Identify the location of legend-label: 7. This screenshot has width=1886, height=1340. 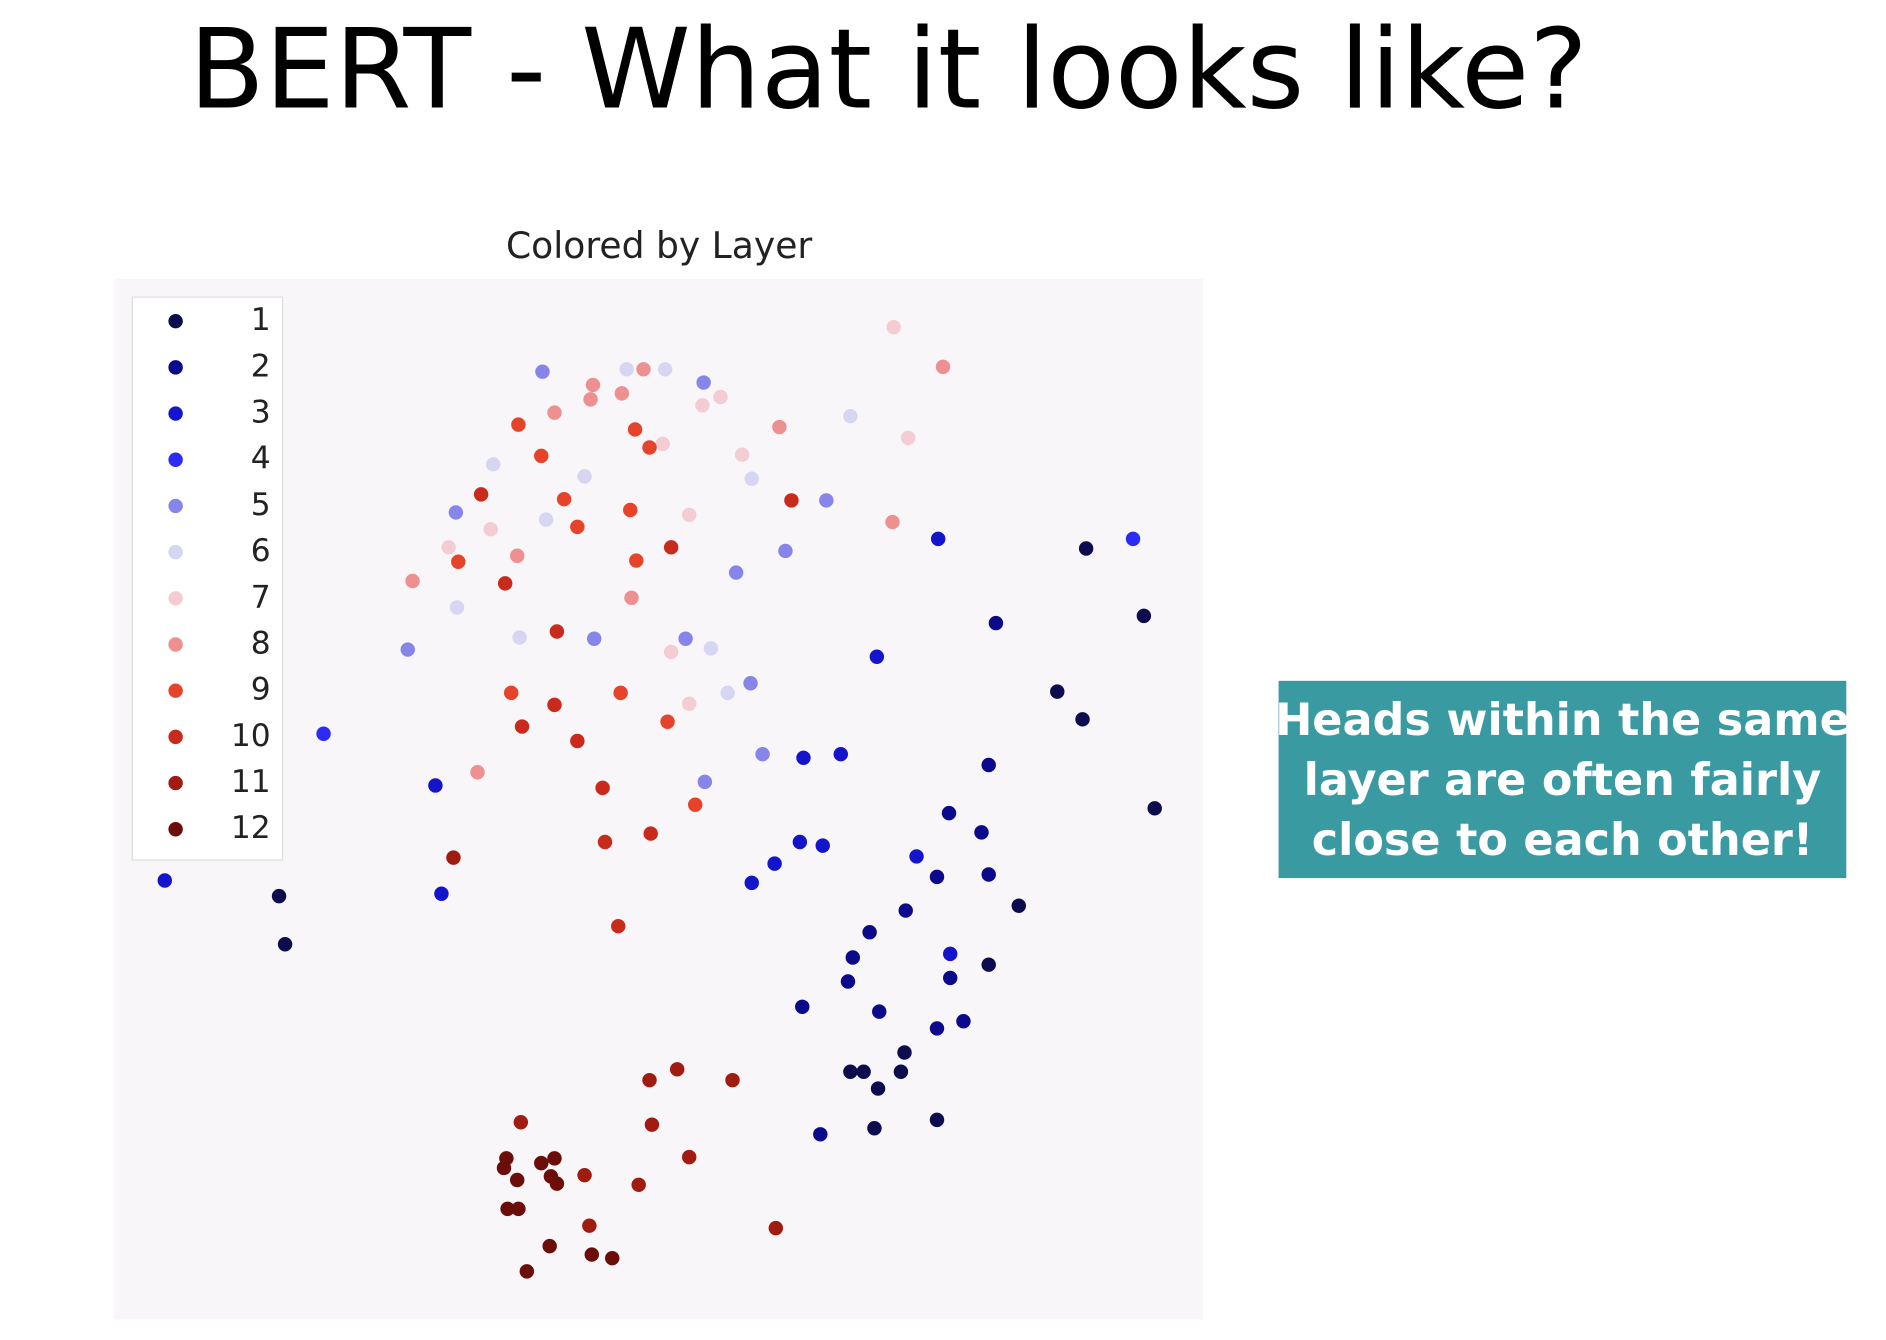
(261, 597).